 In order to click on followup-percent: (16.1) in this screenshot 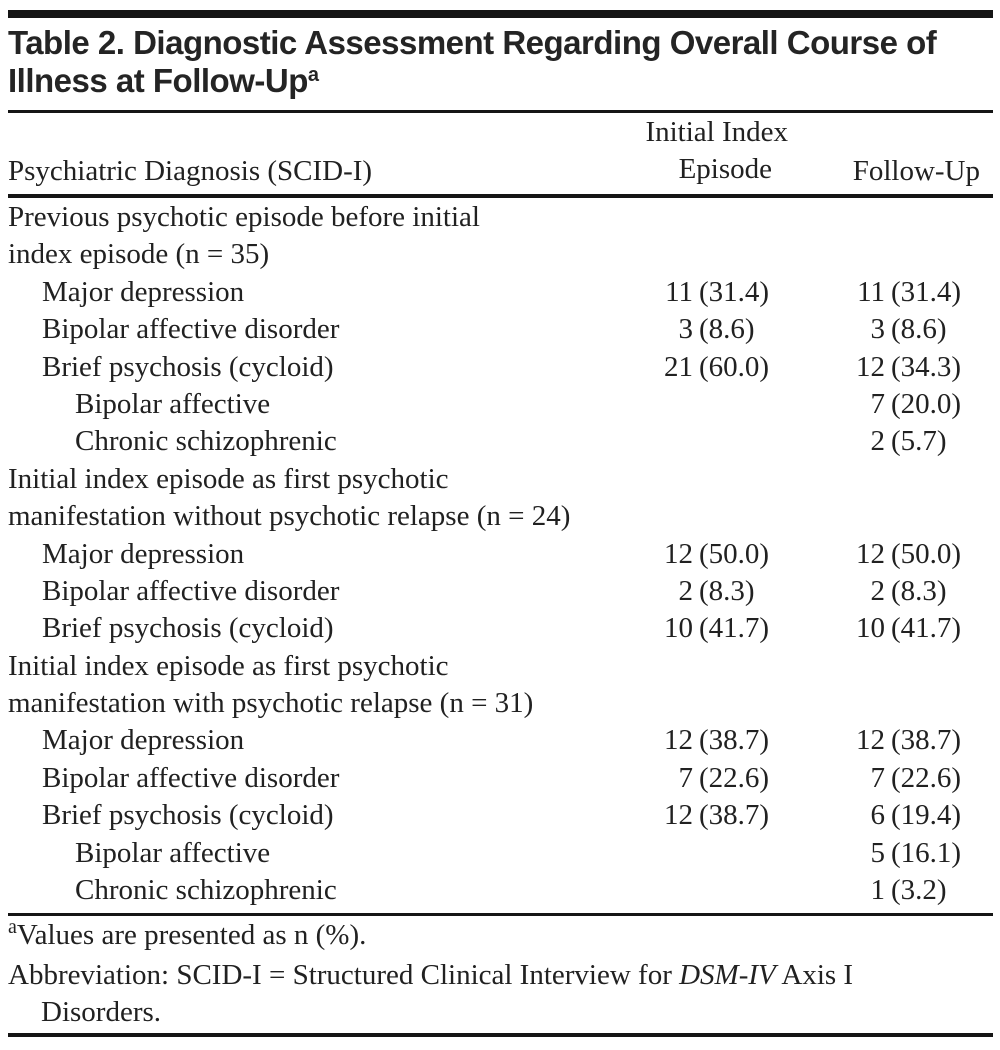, I will do `click(926, 852)`.